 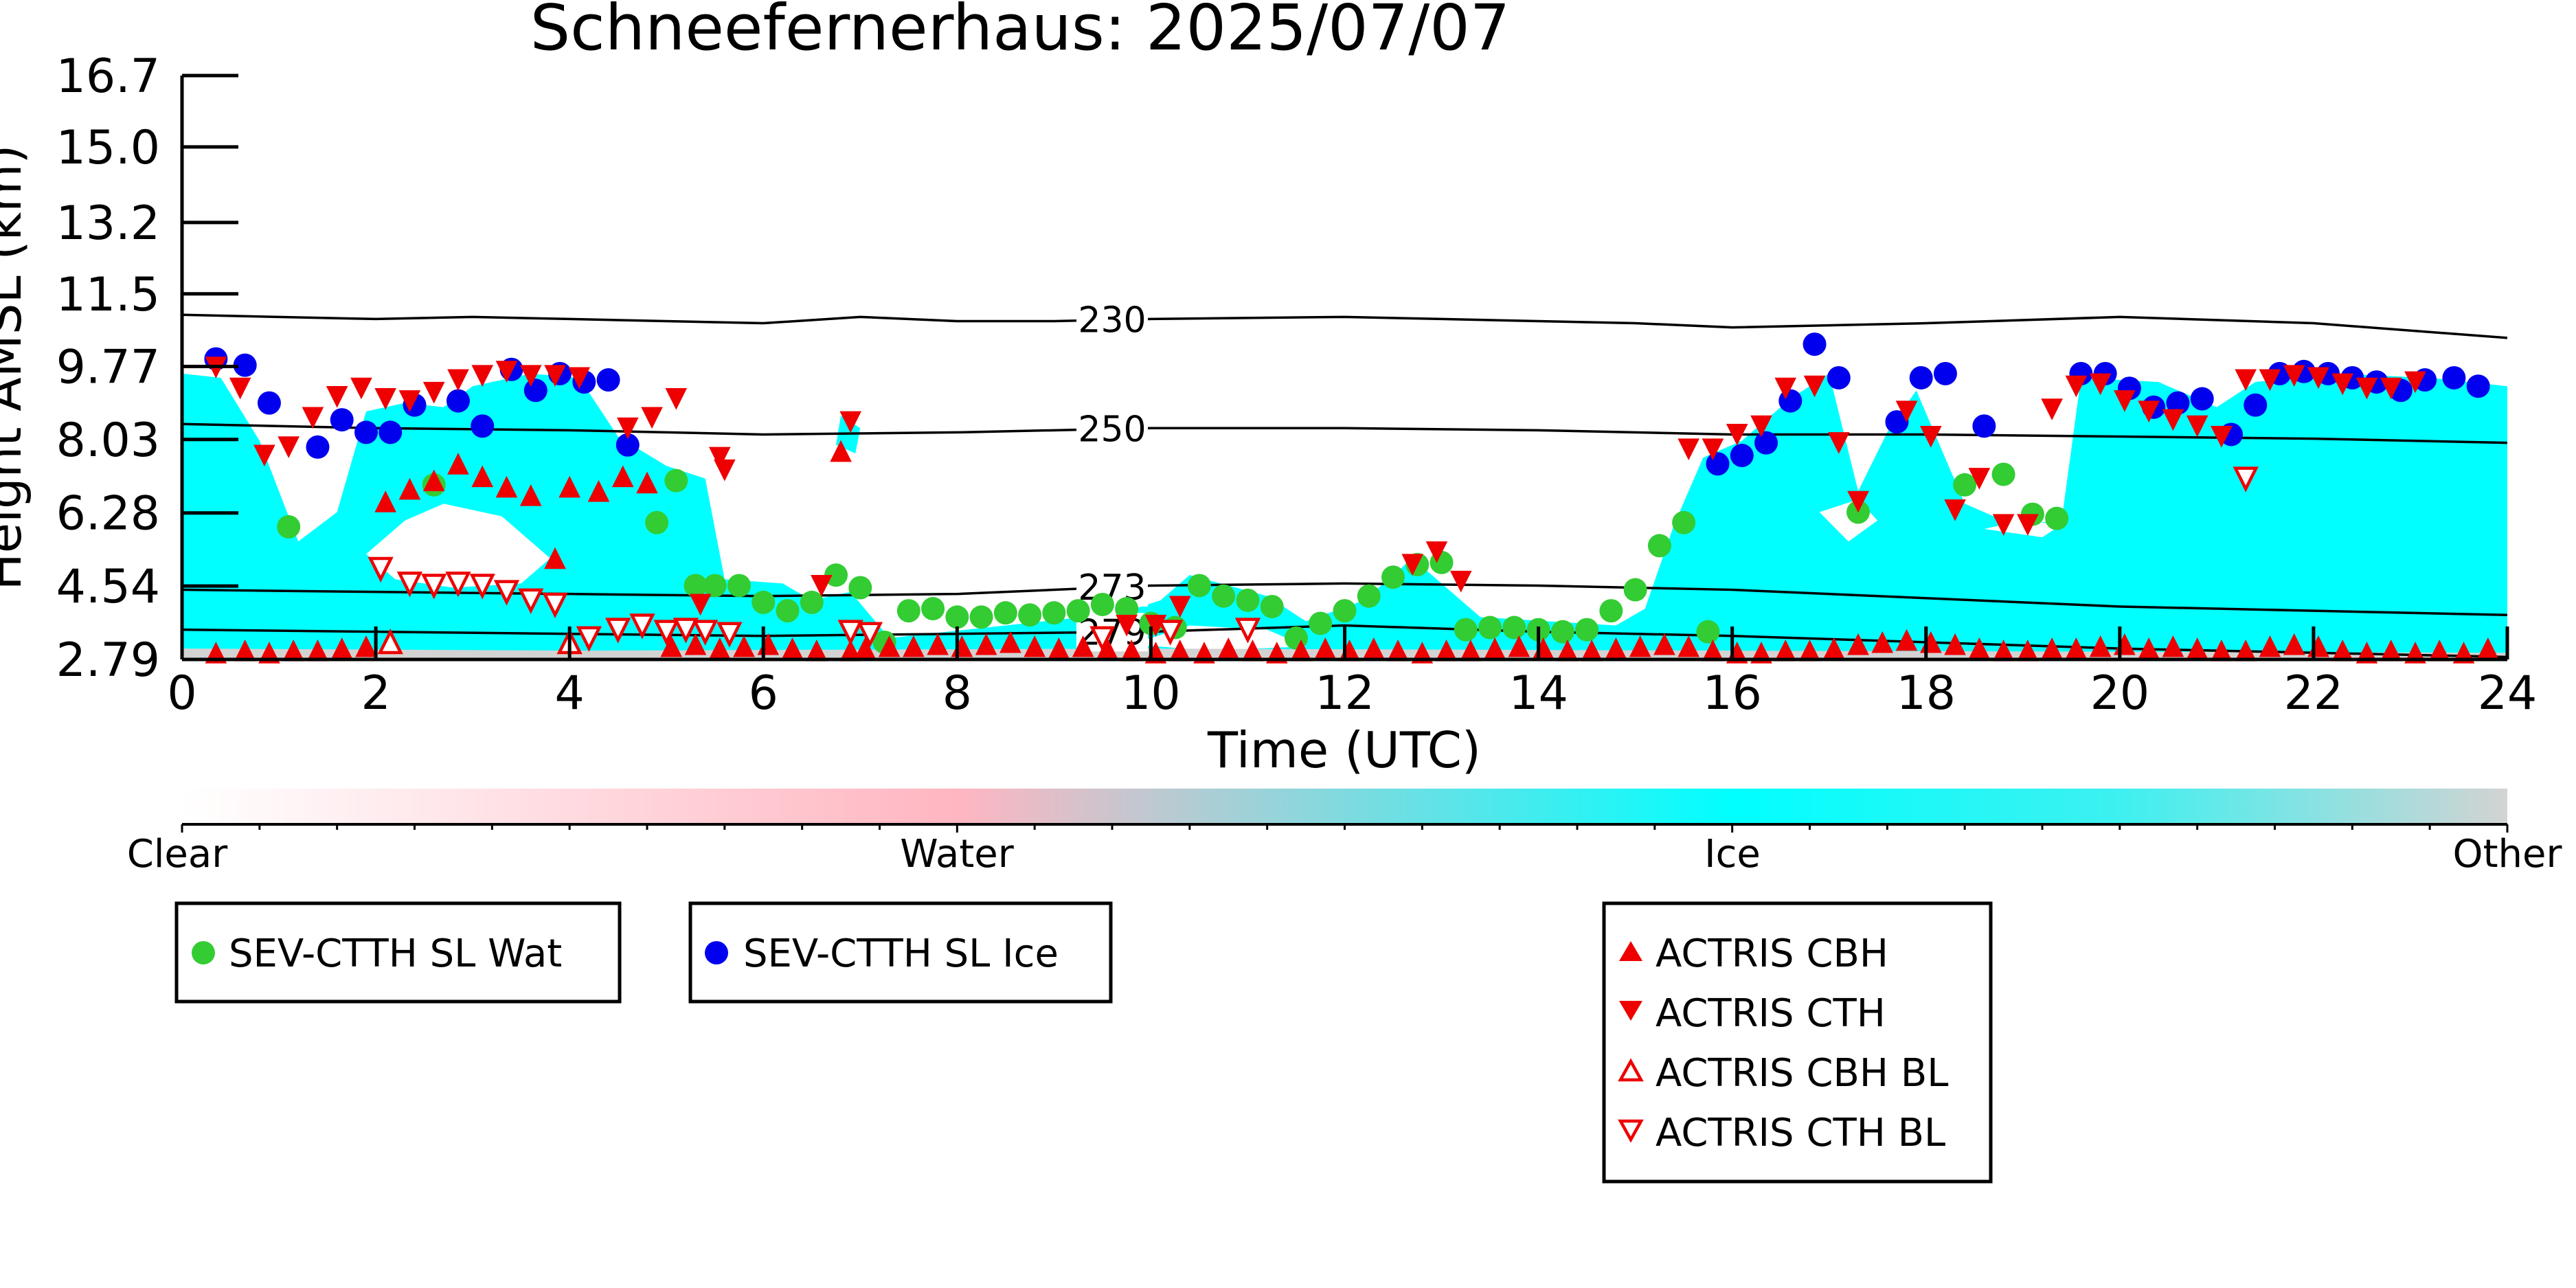 What do you see at coordinates (1020, 32) in the screenshot?
I see `chart-title: Schneefernerhaus: 2025/07/07` at bounding box center [1020, 32].